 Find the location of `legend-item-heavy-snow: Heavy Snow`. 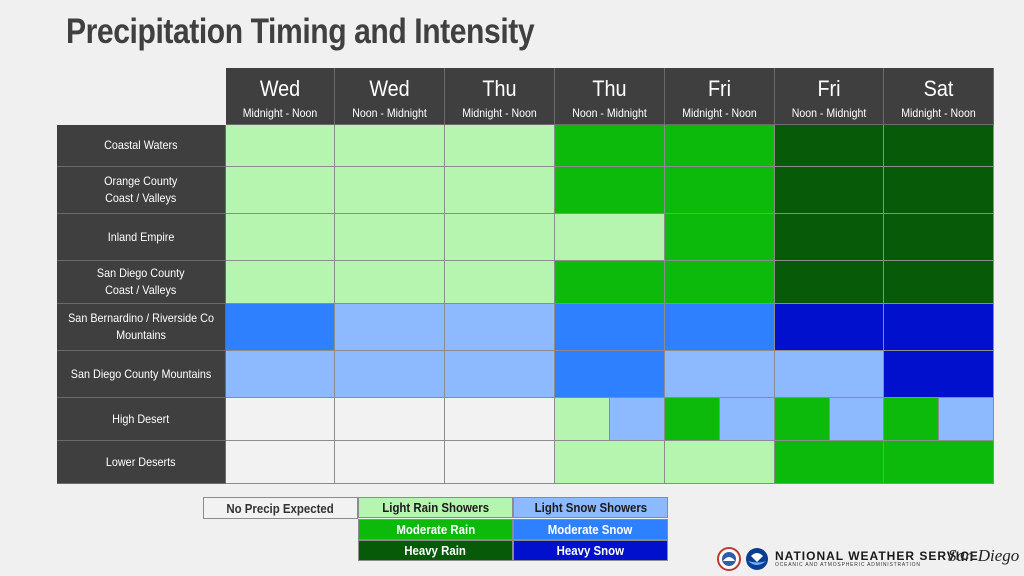

legend-item-heavy-snow: Heavy Snow is located at coordinates (590, 550).